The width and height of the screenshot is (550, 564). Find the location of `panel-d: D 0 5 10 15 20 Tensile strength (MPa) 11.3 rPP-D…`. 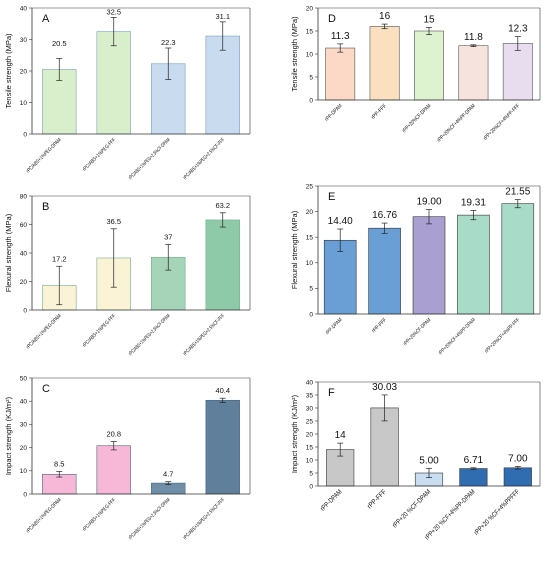

panel-d: D 0 5 10 15 20 Tensile strength (MPa) 11.3 rPP-D… is located at coordinates (415, 74).